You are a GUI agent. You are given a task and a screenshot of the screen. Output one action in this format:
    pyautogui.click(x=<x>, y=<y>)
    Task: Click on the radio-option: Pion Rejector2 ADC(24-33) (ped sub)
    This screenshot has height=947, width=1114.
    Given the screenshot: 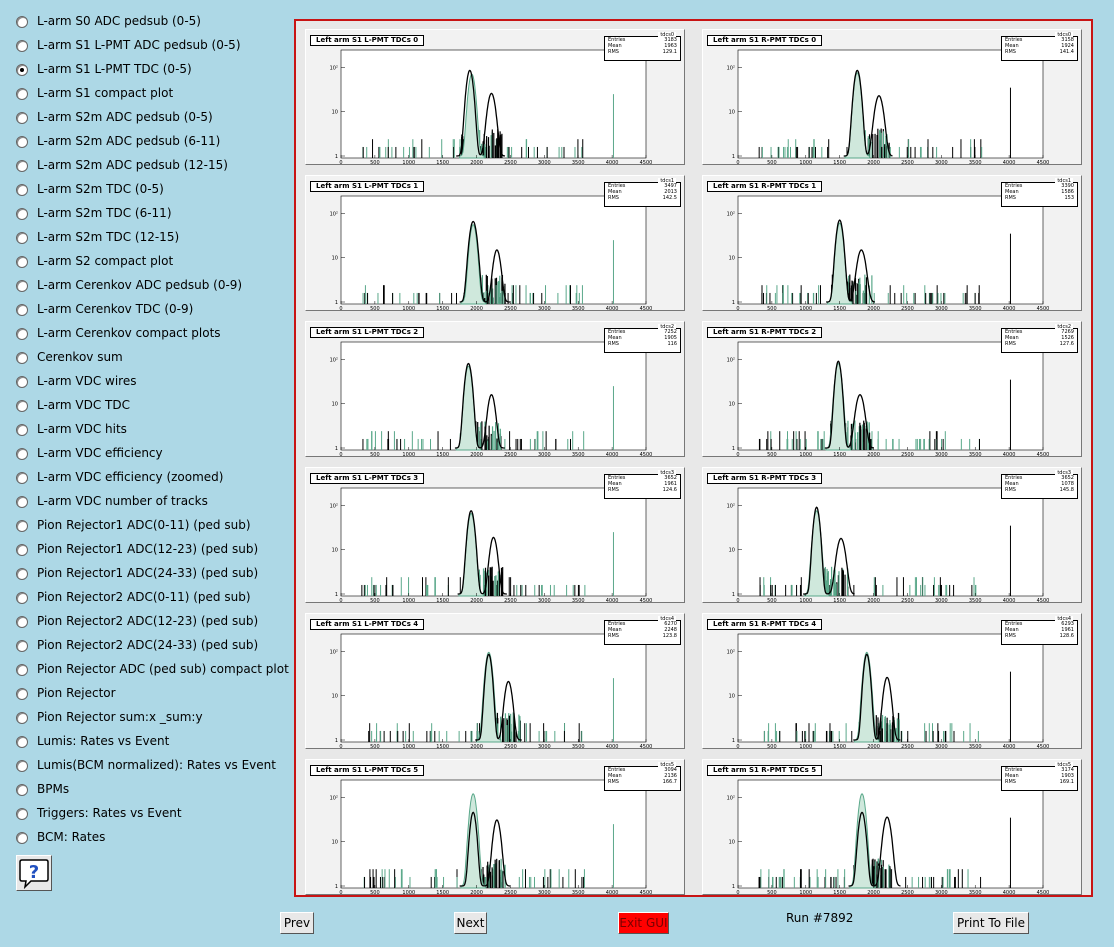 What is the action you would take?
    pyautogui.click(x=149, y=648)
    